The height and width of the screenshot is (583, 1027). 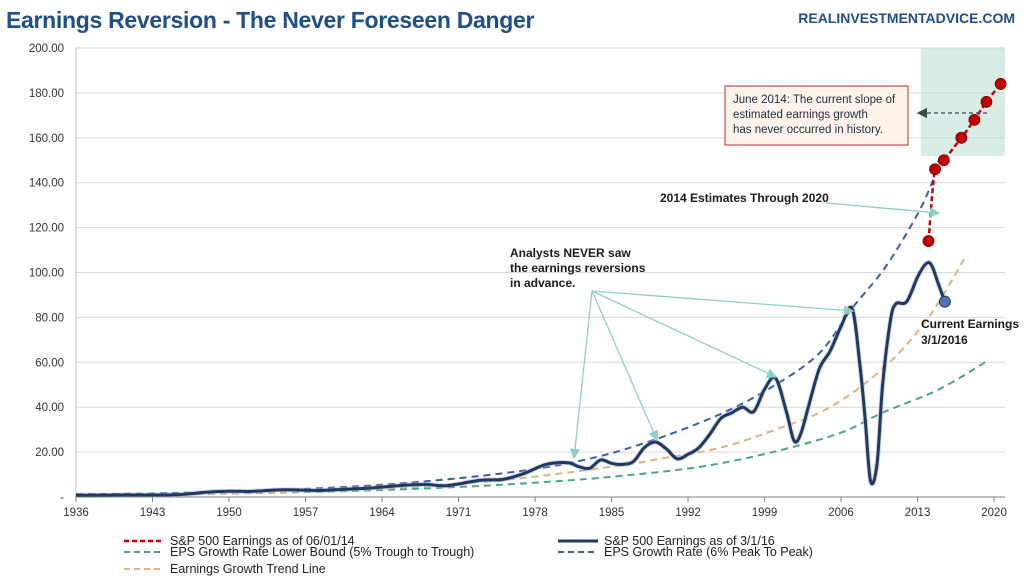 I want to click on legend-item-actual: S&P 500 Earnings as of 3/1/16, so click(x=666, y=541).